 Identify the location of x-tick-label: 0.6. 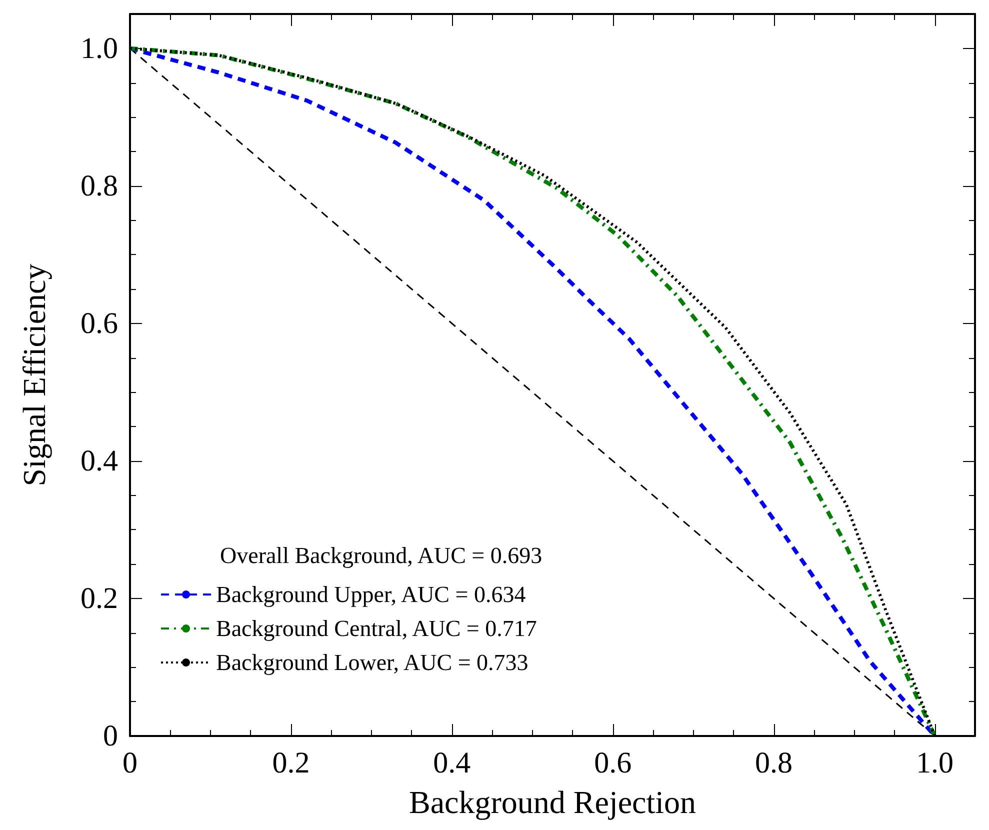
(613, 763).